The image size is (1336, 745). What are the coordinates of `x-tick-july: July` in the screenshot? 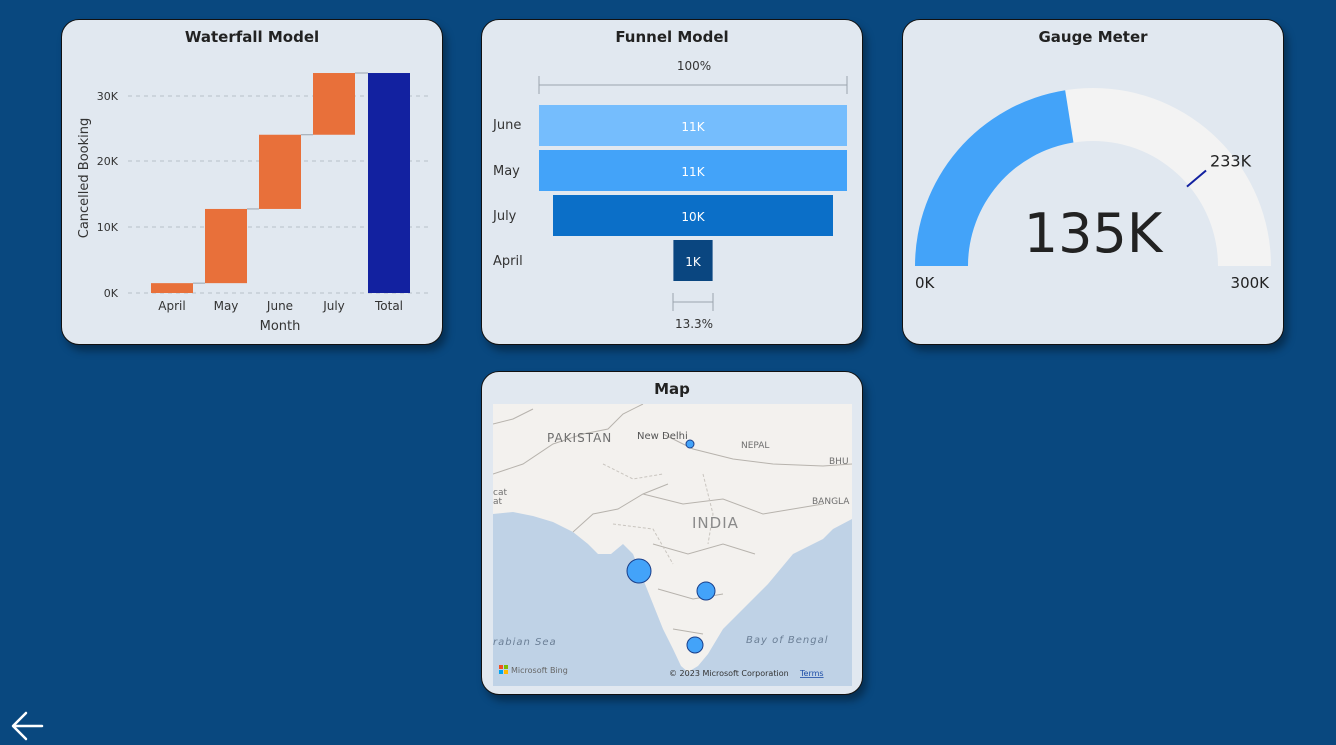 It's located at (333, 306).